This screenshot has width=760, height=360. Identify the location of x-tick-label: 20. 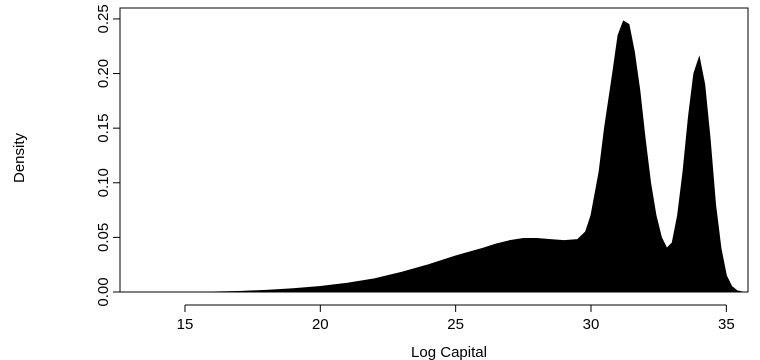
(320, 324).